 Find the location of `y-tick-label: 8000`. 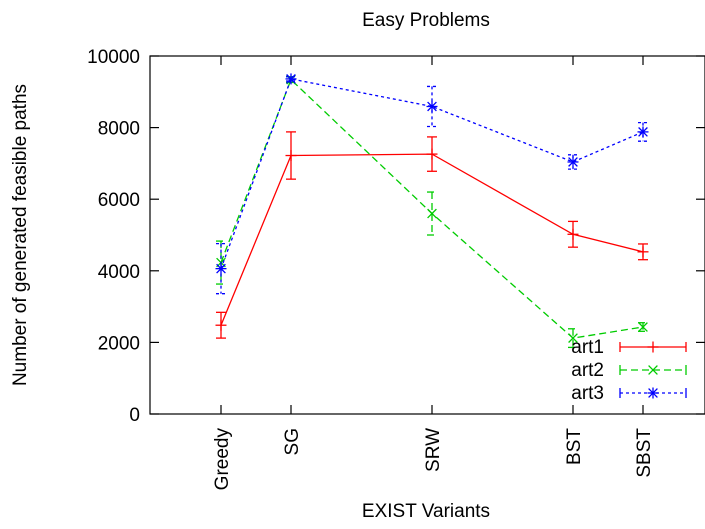

y-tick-label: 8000 is located at coordinates (119, 129).